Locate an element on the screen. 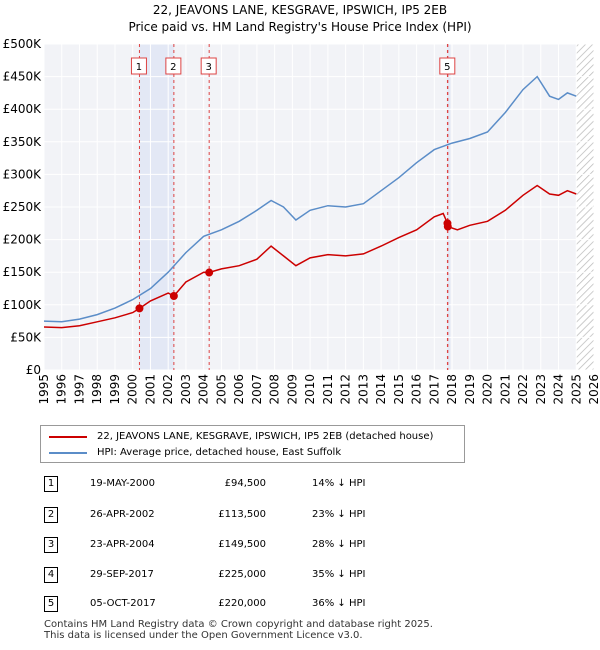 This screenshot has width=600, height=650. transaction-price: £220,000 is located at coordinates (242, 603).